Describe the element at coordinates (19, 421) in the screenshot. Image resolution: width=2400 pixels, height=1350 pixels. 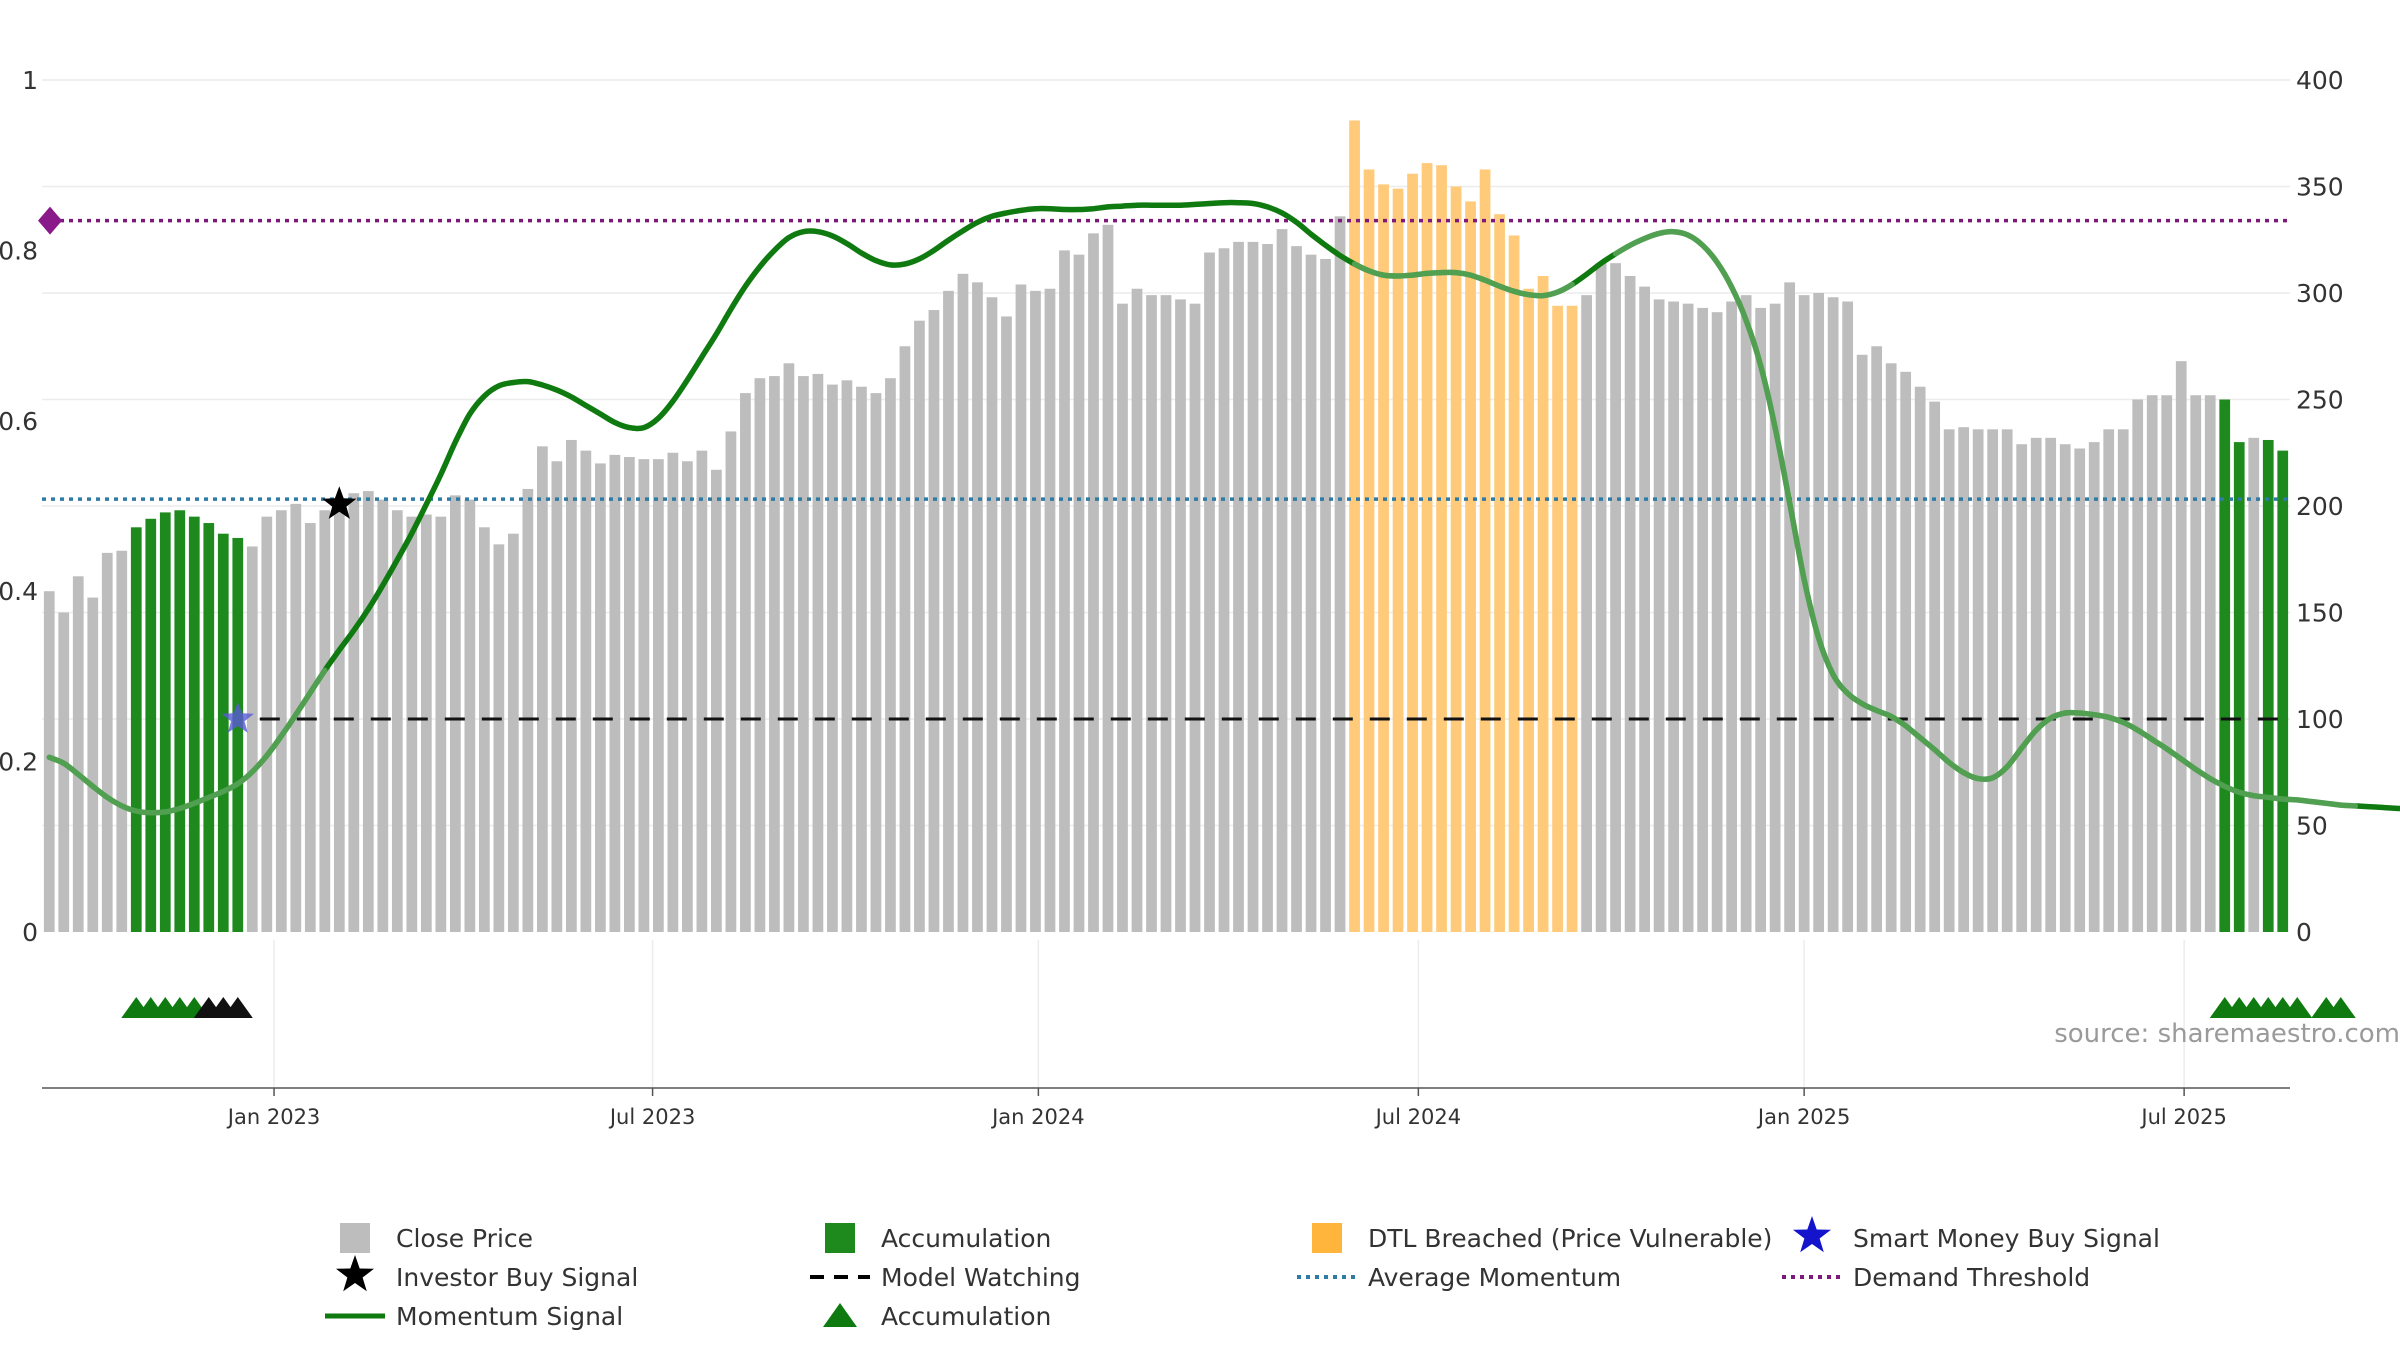
I see `left-tick-label: 0.6` at that location.